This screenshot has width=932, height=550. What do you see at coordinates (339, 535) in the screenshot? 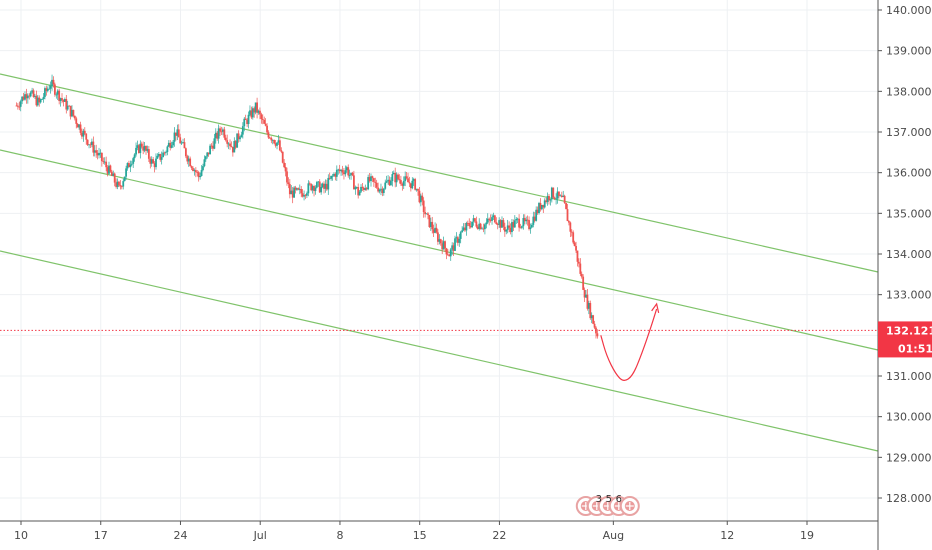
I see `x-tick-label: 8` at bounding box center [339, 535].